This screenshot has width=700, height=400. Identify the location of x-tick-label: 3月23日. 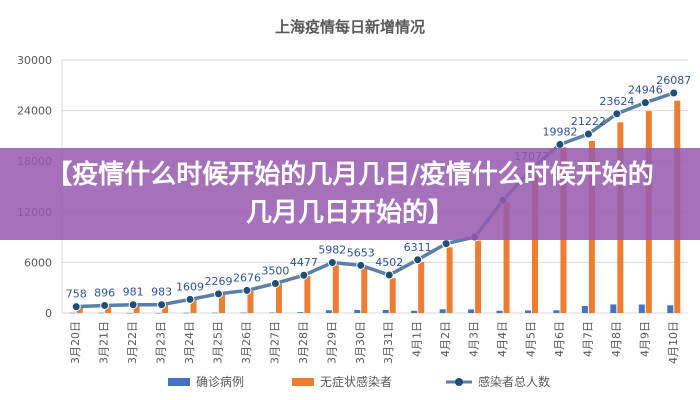
(161, 342).